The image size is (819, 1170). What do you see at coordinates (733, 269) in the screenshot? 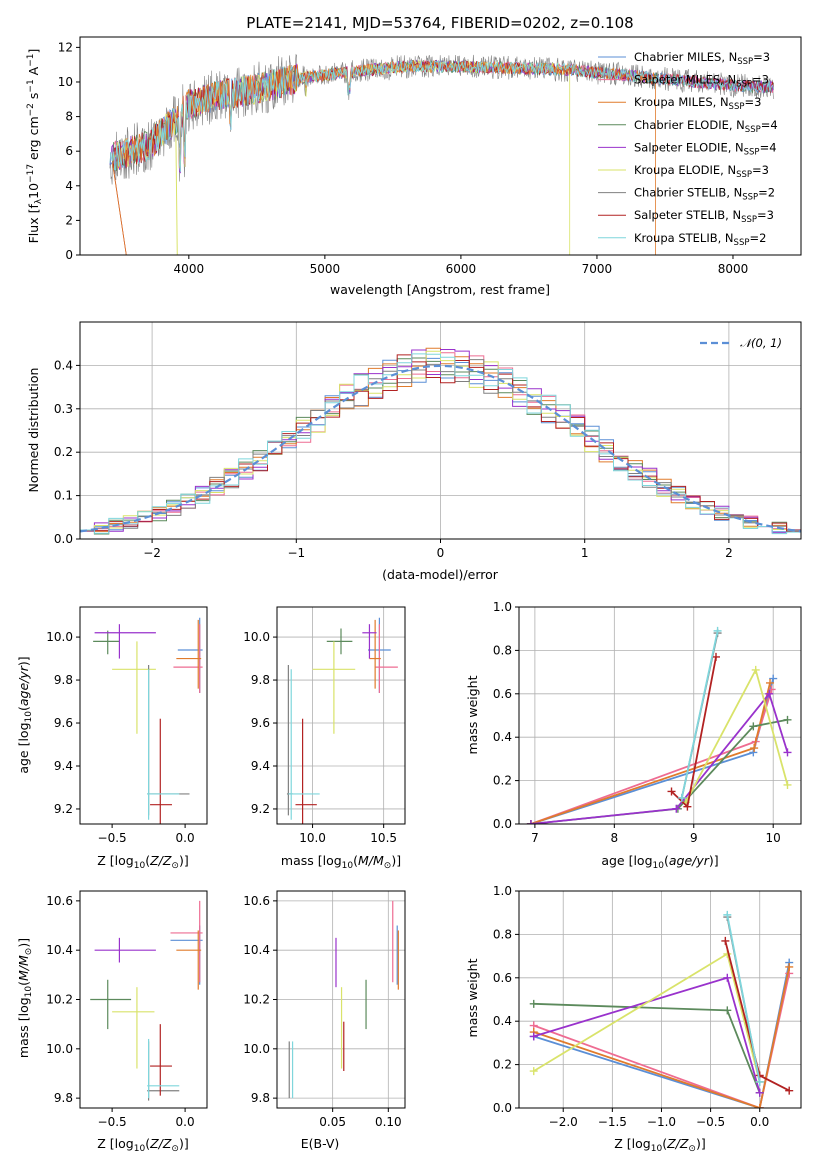
I see `x-tick-label: 8000` at bounding box center [733, 269].